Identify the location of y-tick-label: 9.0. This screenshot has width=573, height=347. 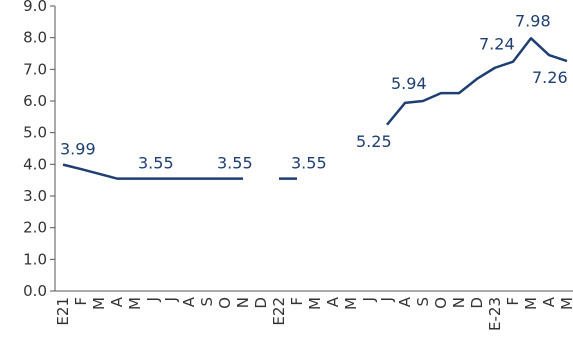
(35, 7).